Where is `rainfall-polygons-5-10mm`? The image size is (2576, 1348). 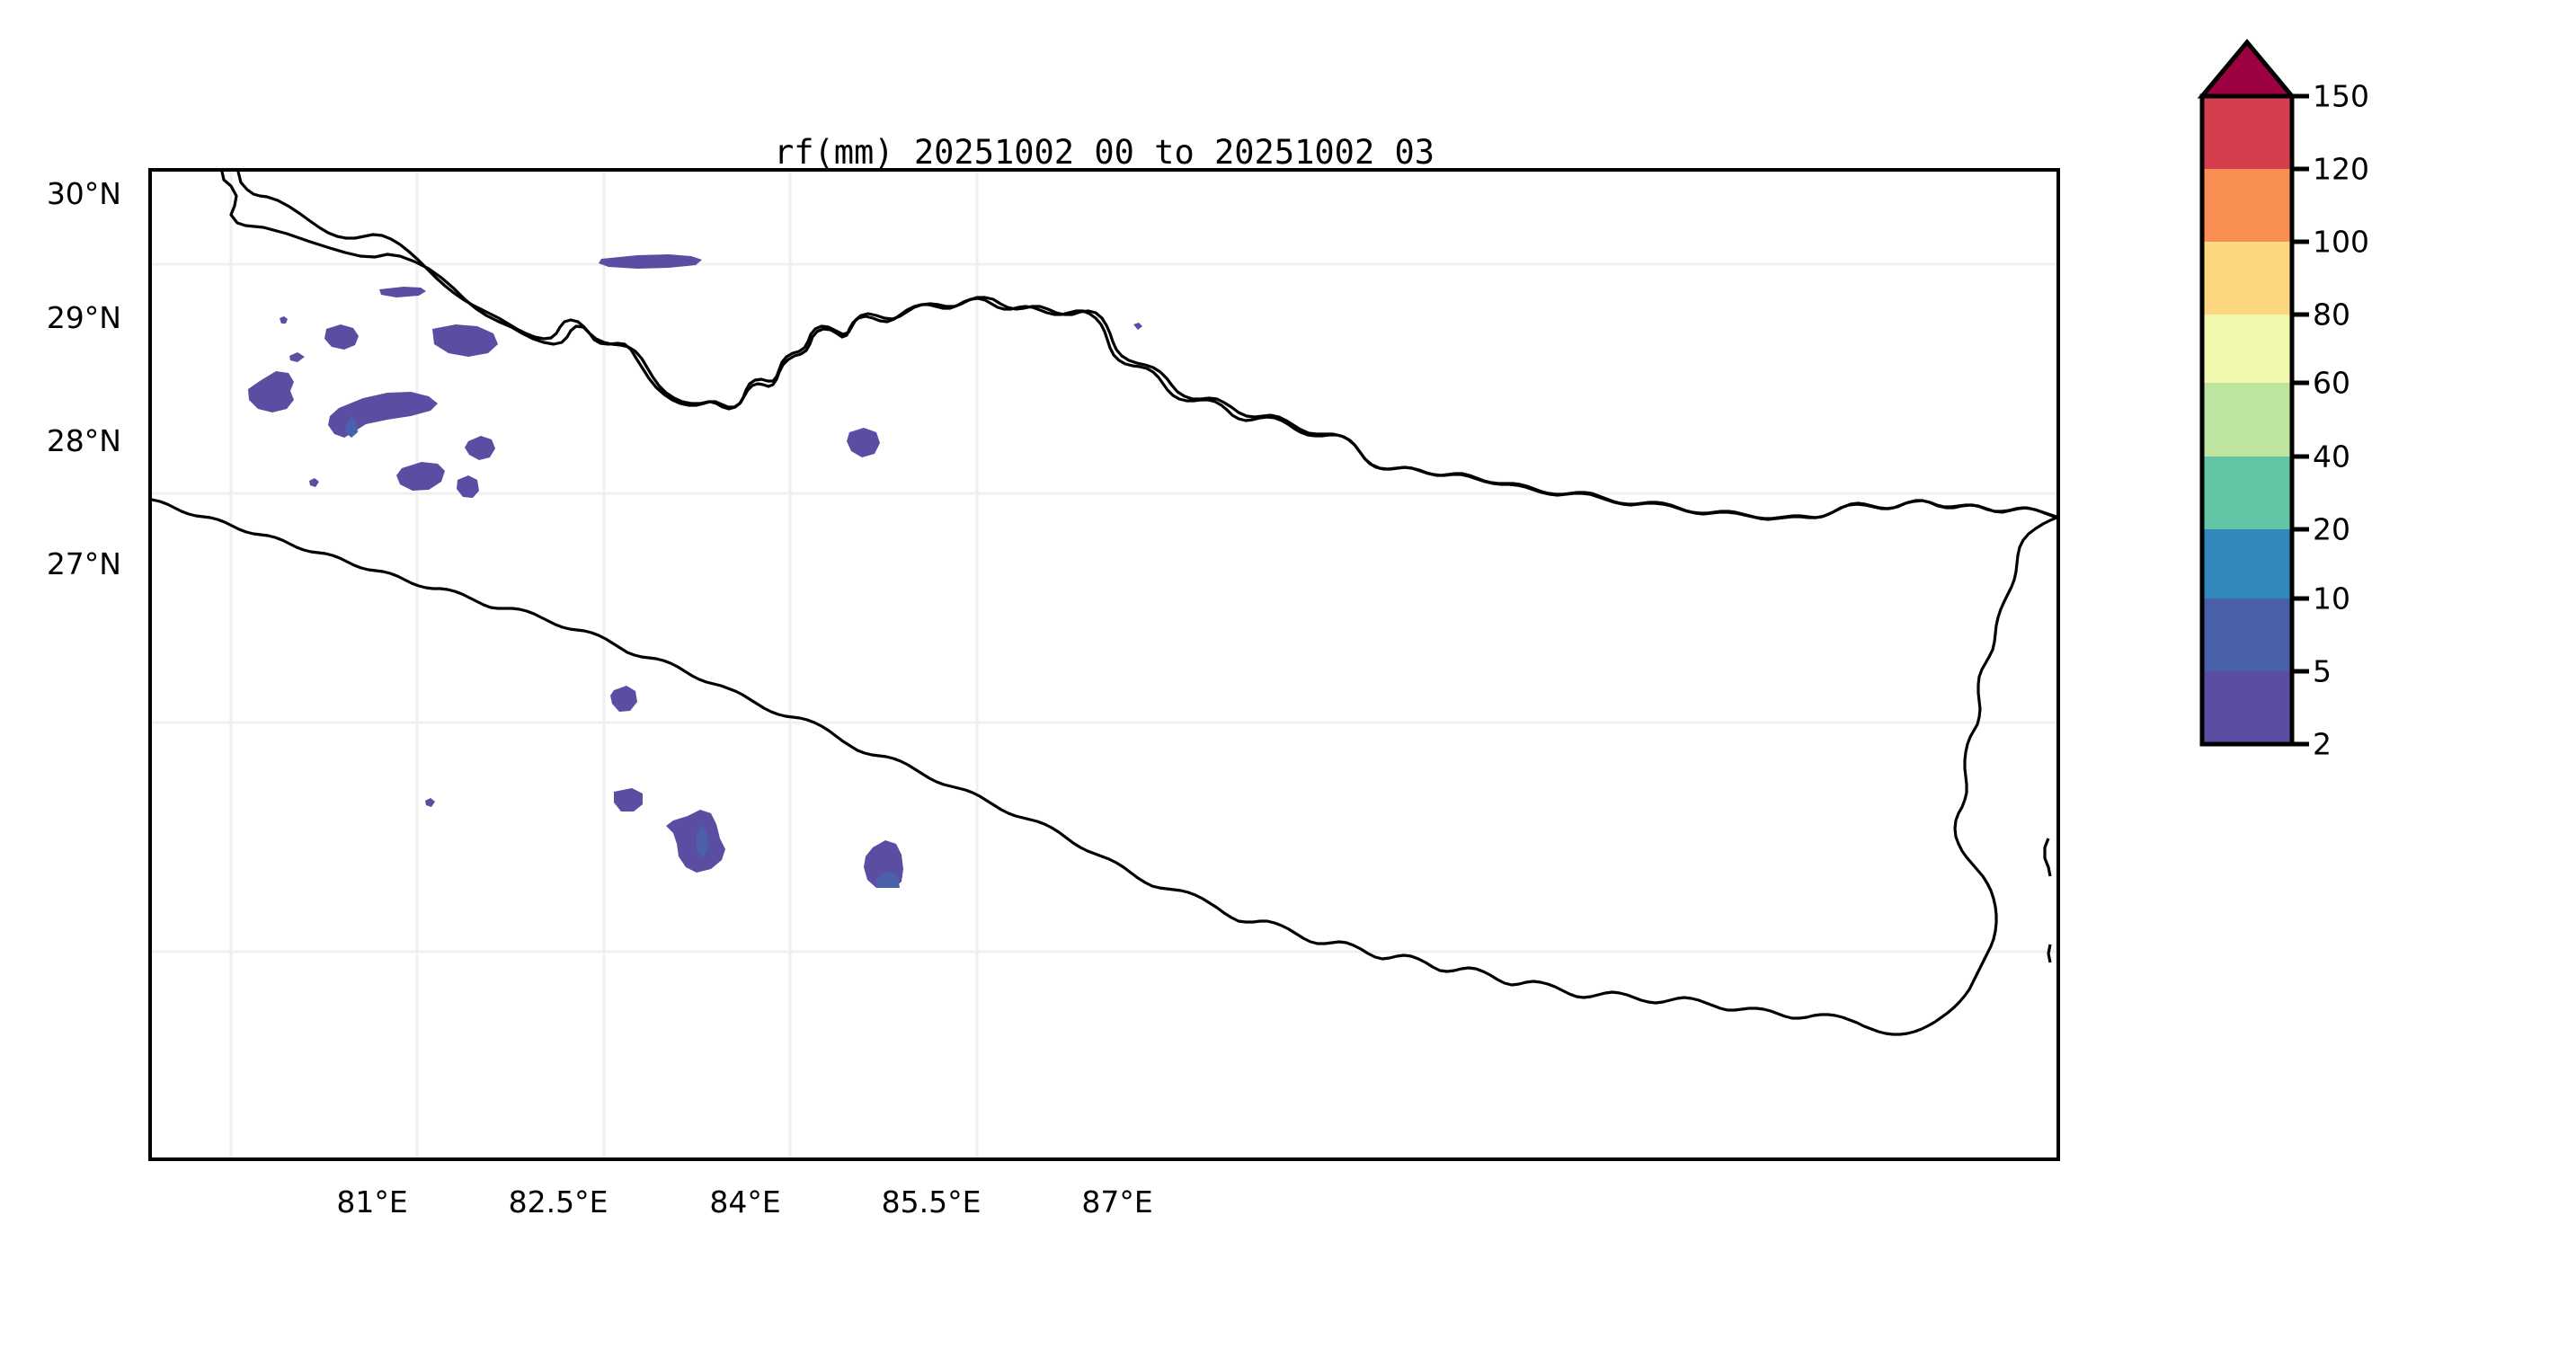
rainfall-polygons-5-10mm is located at coordinates (622, 652).